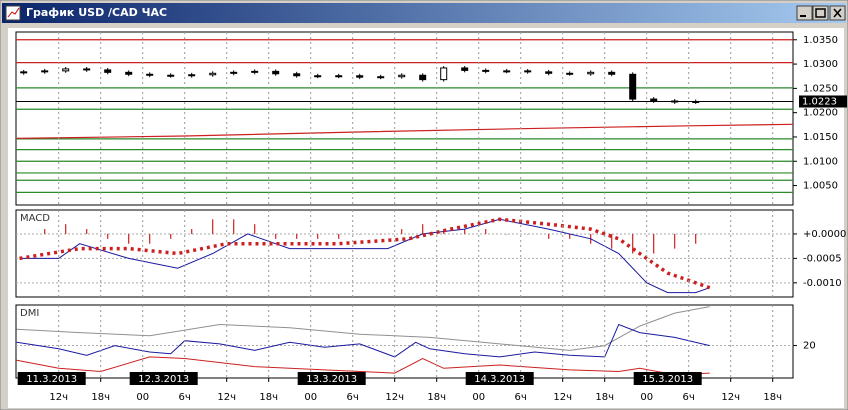 This screenshot has height=410, width=848. I want to click on app-icon-glyph, so click(13, 12).